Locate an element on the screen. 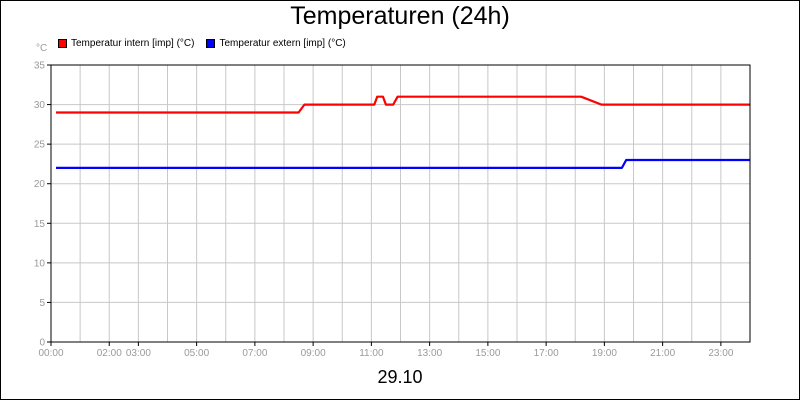 This screenshot has height=400, width=800. x-tick-label: 19:00 is located at coordinates (604, 353).